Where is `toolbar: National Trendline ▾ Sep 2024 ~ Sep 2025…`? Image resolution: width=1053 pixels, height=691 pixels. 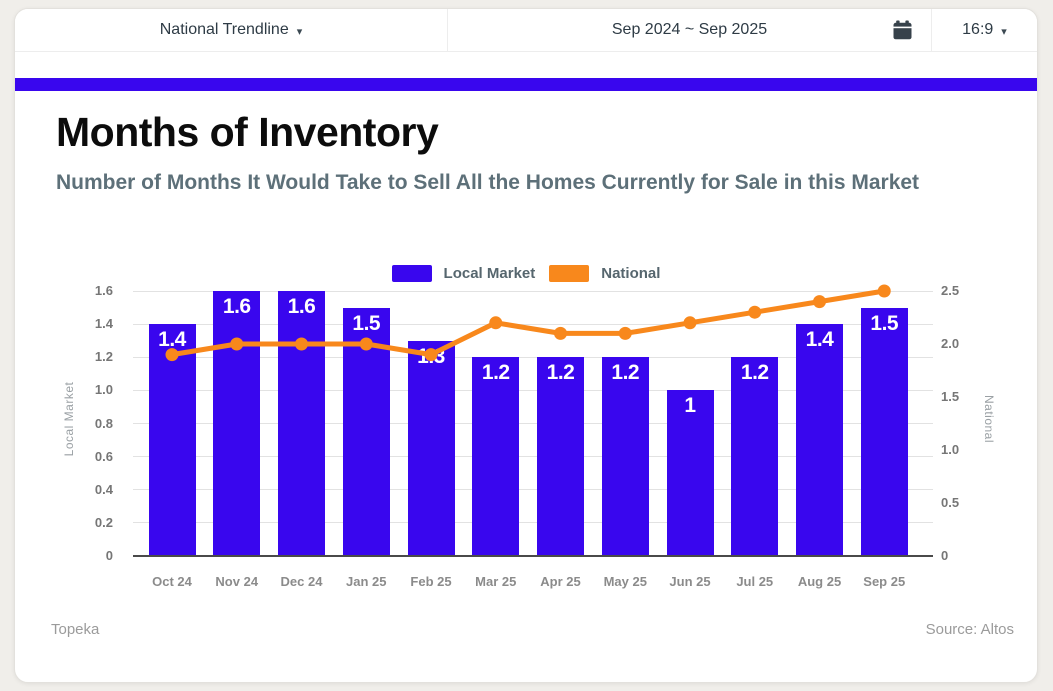
toolbar: National Trendline ▾ Sep 2024 ~ Sep 2025… is located at coordinates (526, 30).